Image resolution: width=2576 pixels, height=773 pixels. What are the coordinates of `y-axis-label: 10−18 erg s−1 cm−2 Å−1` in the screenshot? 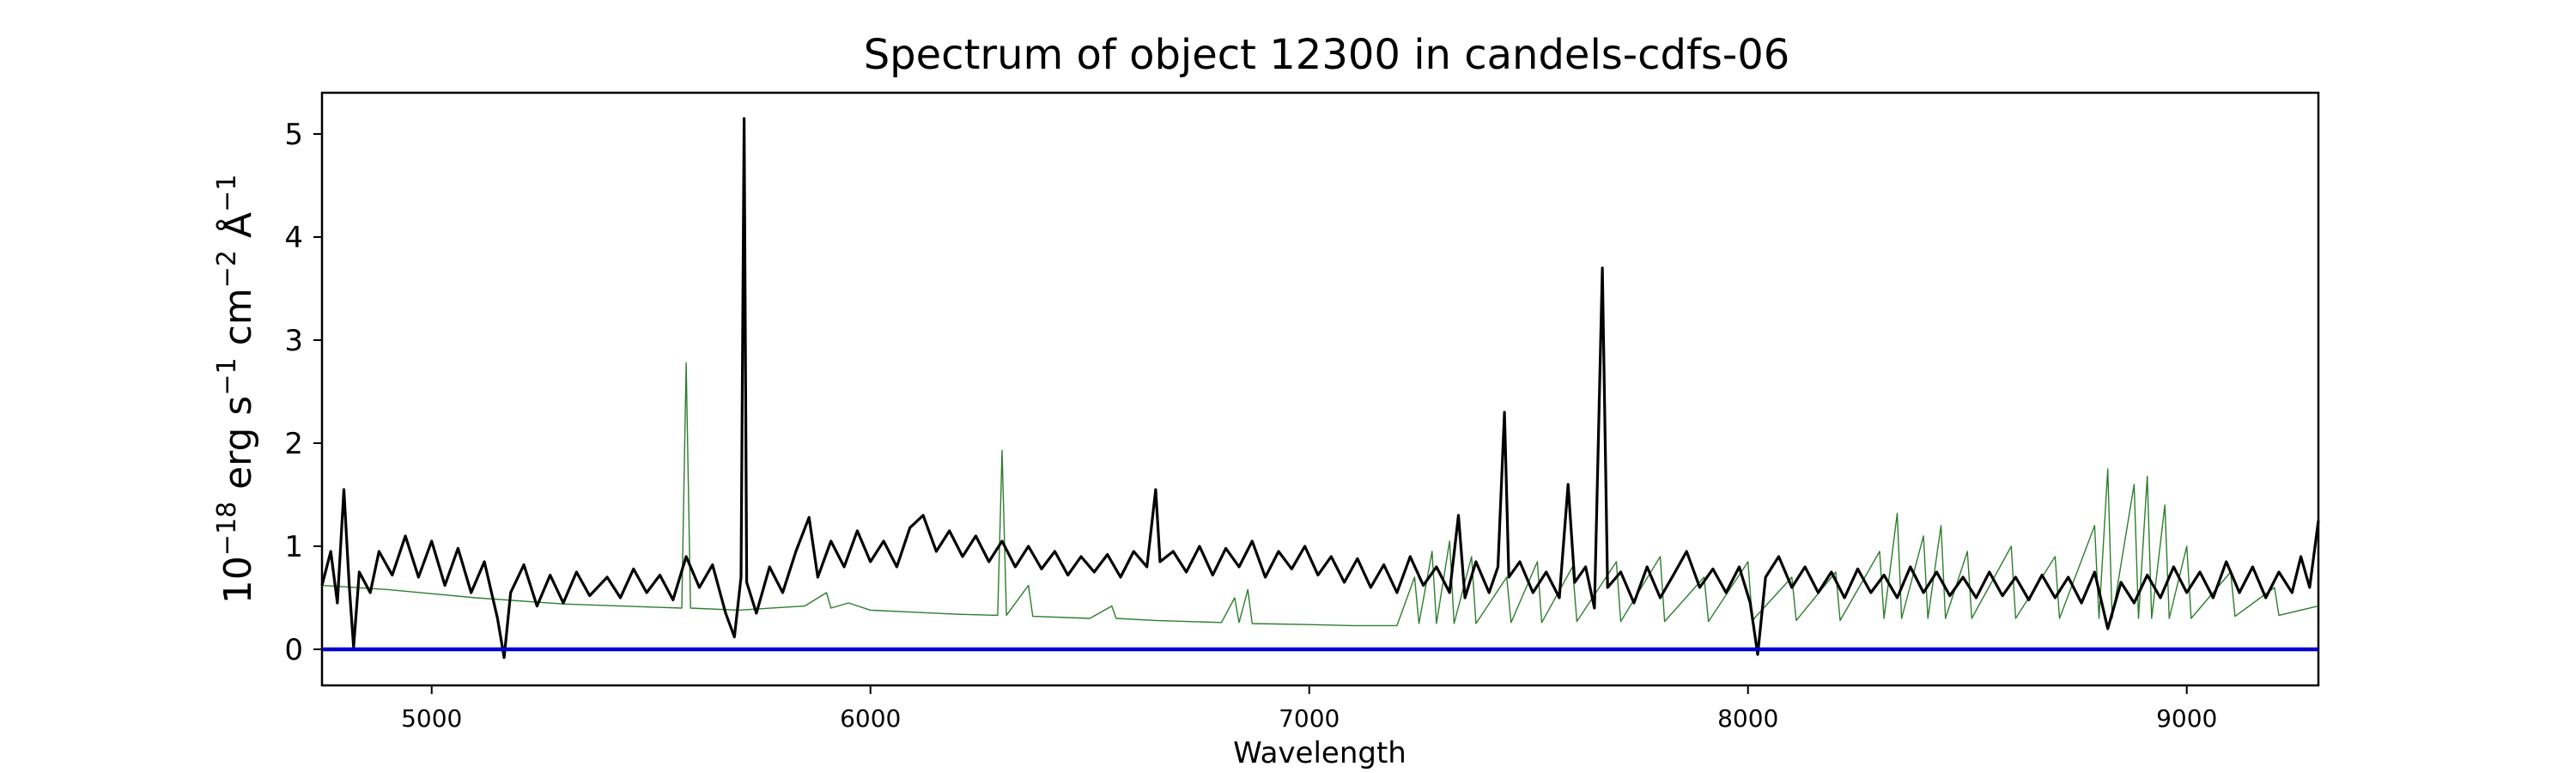 It's located at (236, 389).